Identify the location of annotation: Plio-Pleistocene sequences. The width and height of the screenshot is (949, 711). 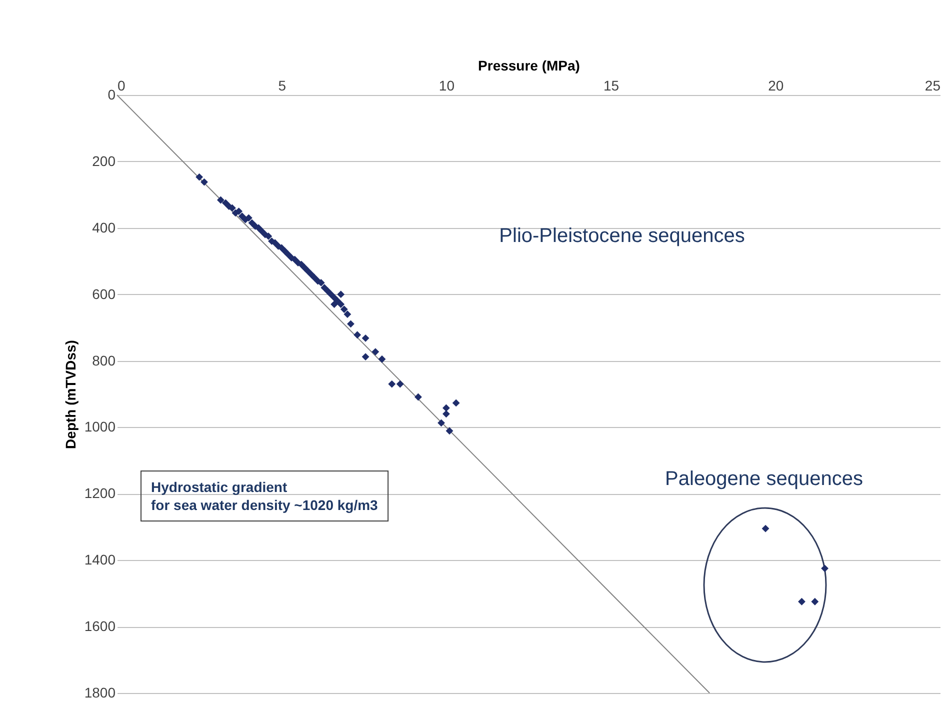
(622, 236).